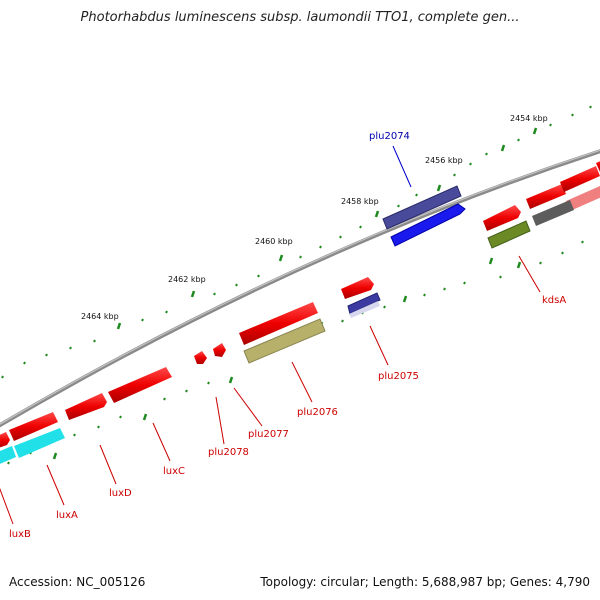 Image resolution: width=600 pixels, height=600 pixels. What do you see at coordinates (317, 412) in the screenshot?
I see `gene-label-plu2076: plu2076` at bounding box center [317, 412].